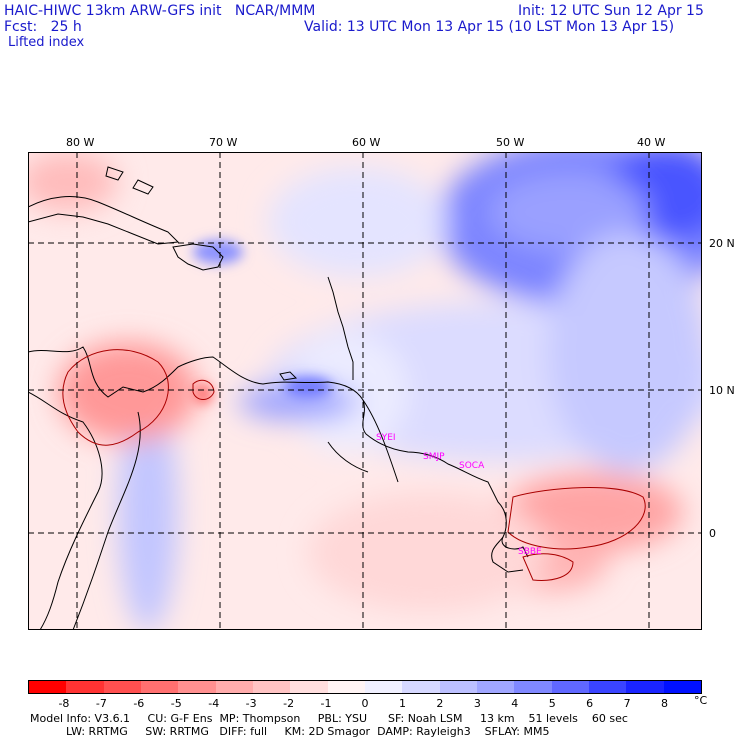 This screenshot has height=740, width=740. I want to click on station-smjp: SMJP, so click(434, 457).